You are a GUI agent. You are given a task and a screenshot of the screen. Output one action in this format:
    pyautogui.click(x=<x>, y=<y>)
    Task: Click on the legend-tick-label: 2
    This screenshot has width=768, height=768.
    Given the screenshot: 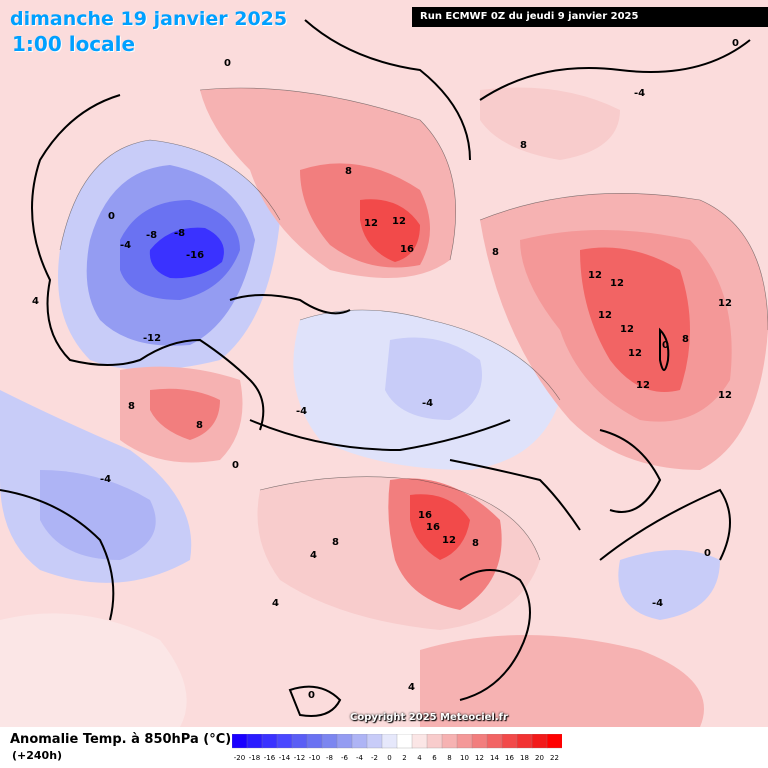 What is the action you would take?
    pyautogui.click(x=404, y=758)
    